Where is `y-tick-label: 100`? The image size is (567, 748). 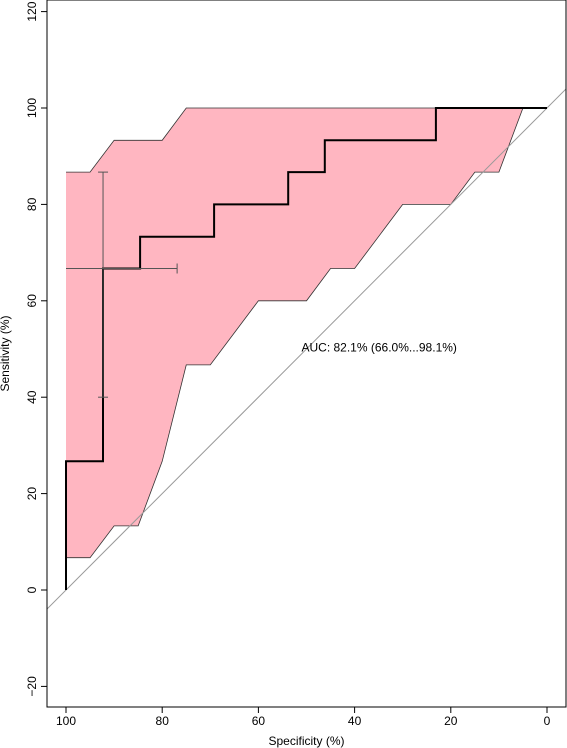
y-tick-label: 100 is located at coordinates (32, 108).